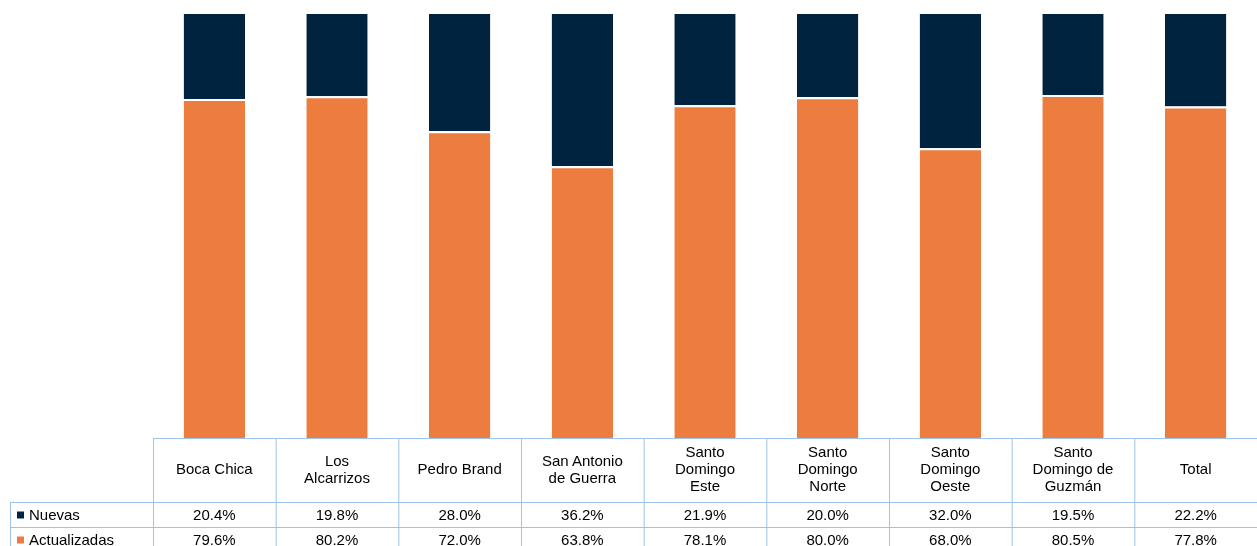 The image size is (1257, 546). I want to click on data-label: 80.5%, so click(1073, 538).